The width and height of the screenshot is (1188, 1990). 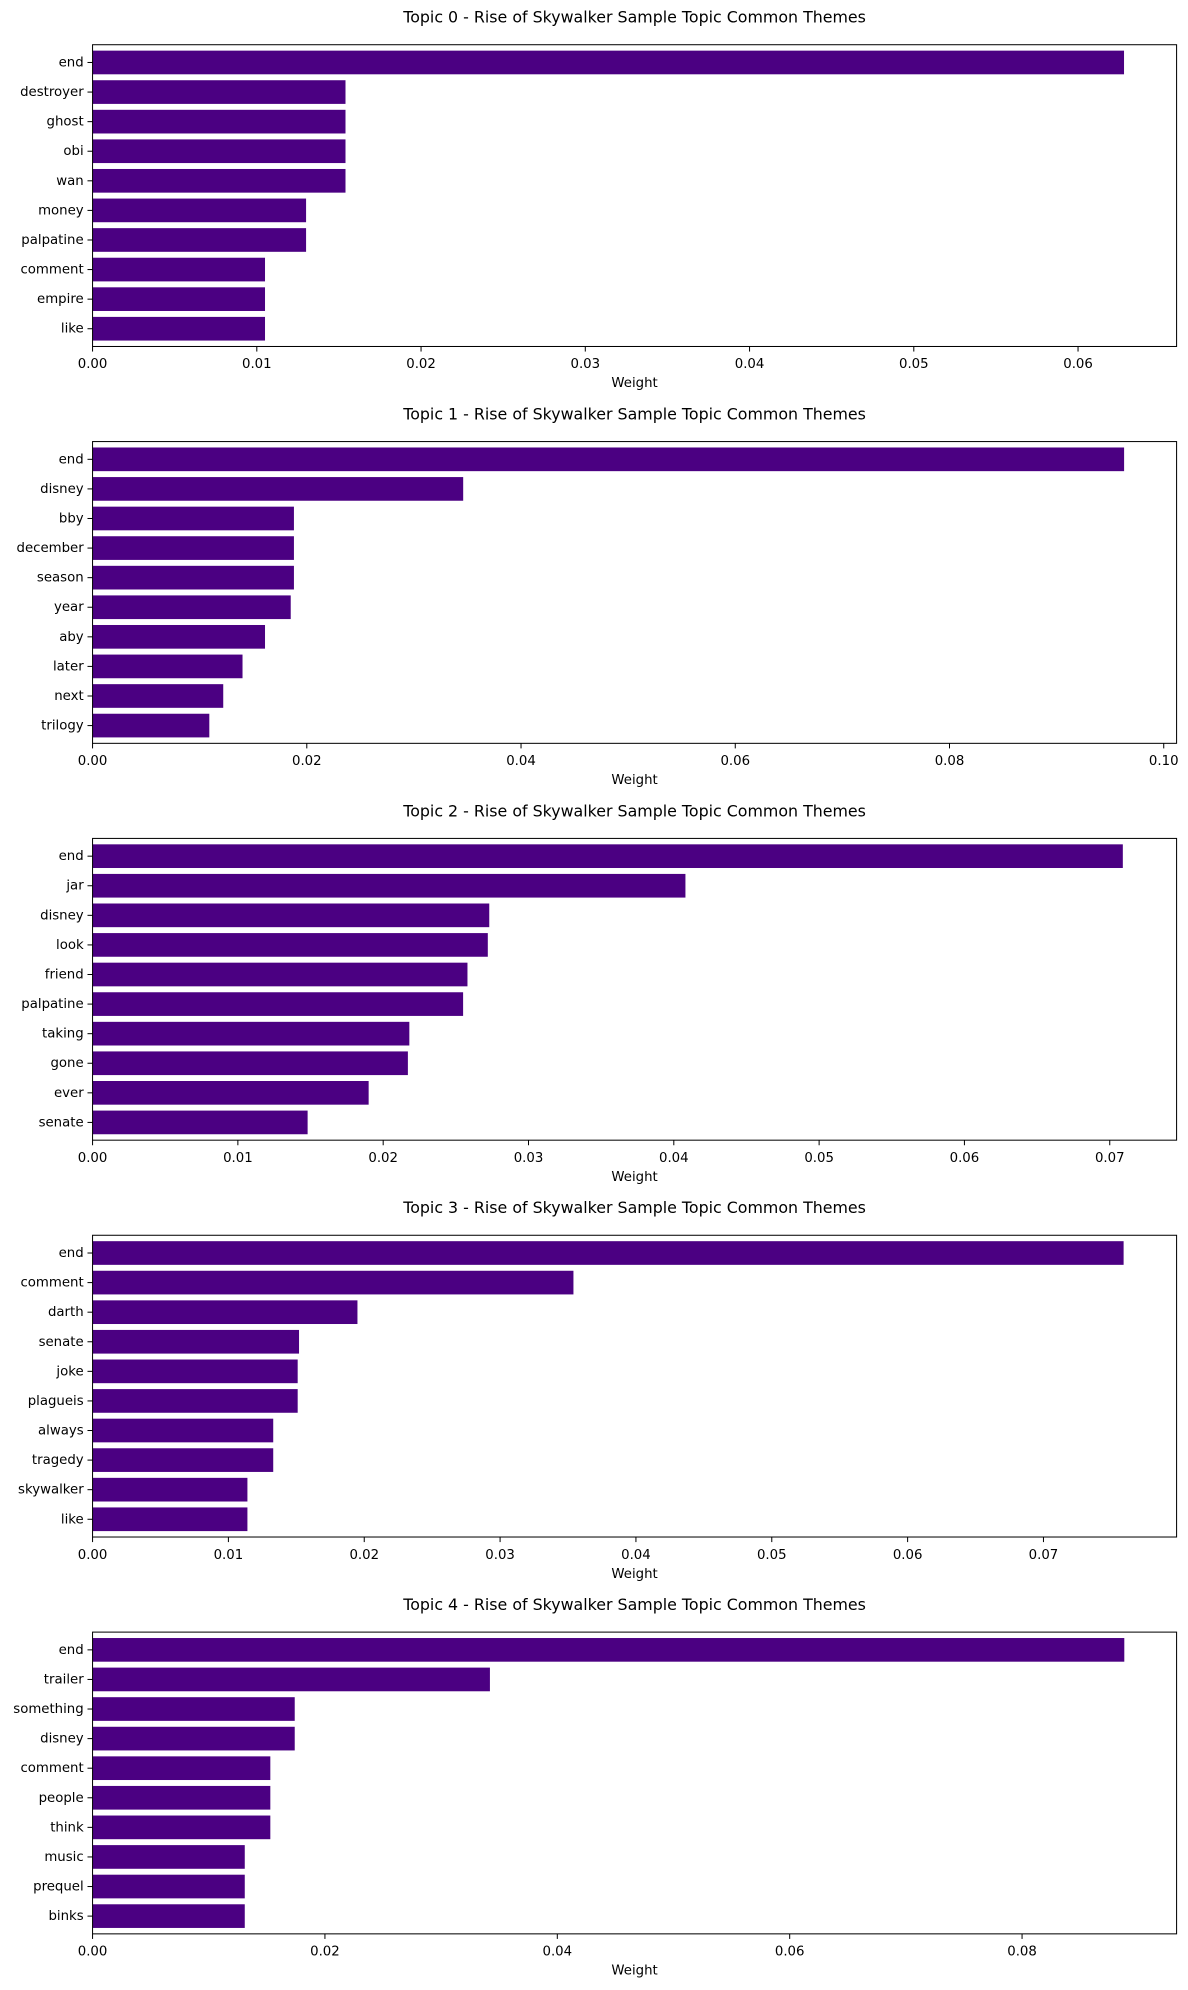 I want to click on y-tick-label: later, so click(x=68, y=666).